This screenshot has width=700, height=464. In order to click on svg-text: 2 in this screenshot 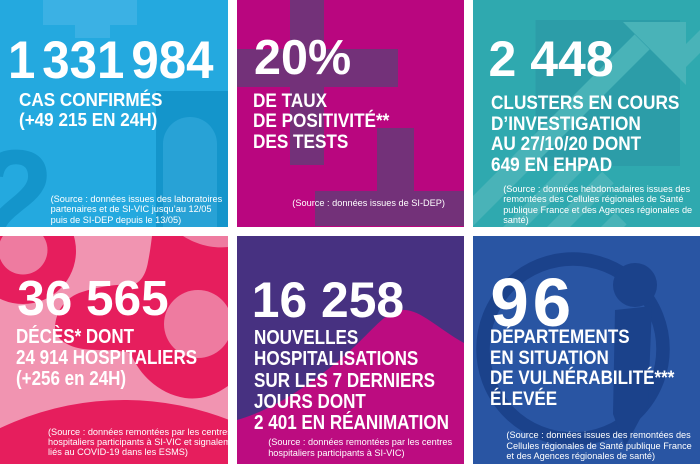, I will do `click(27, 175)`.